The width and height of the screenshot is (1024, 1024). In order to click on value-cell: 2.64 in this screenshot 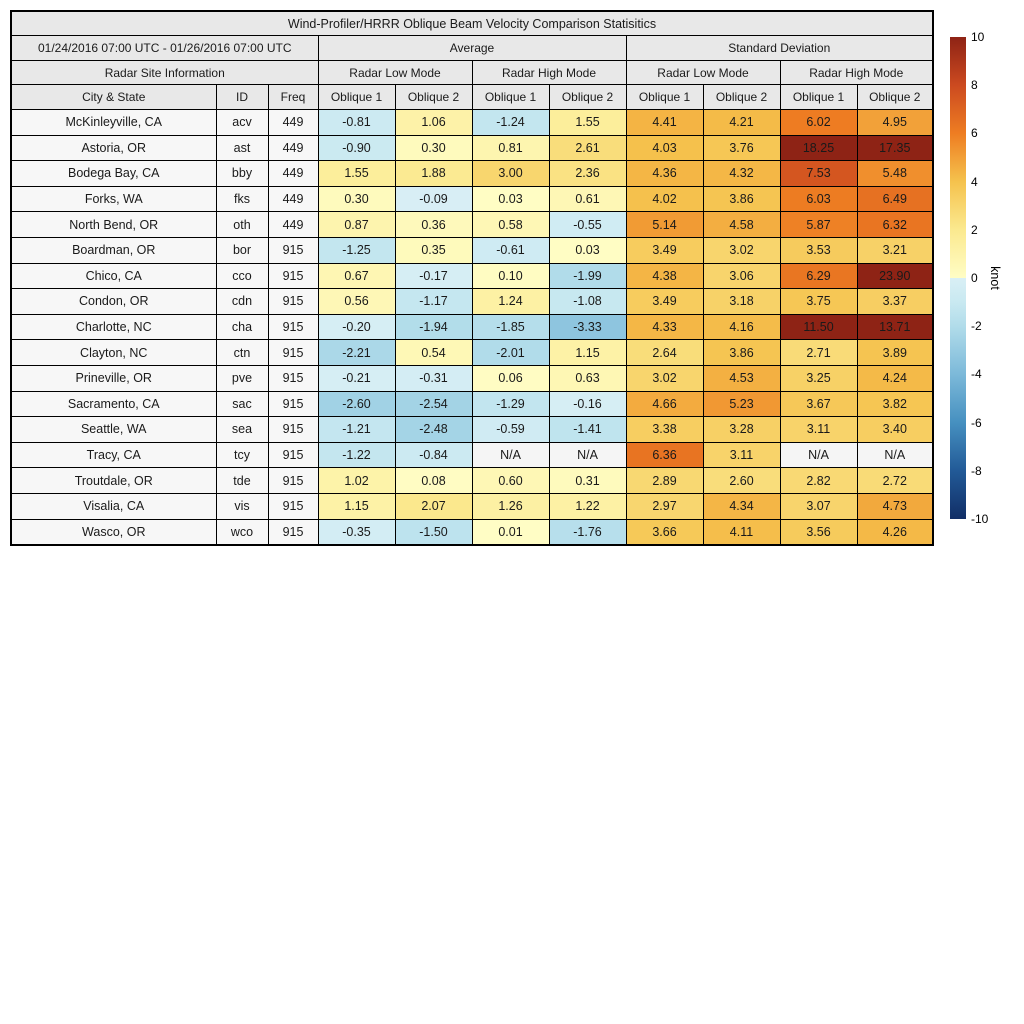, I will do `click(664, 352)`.